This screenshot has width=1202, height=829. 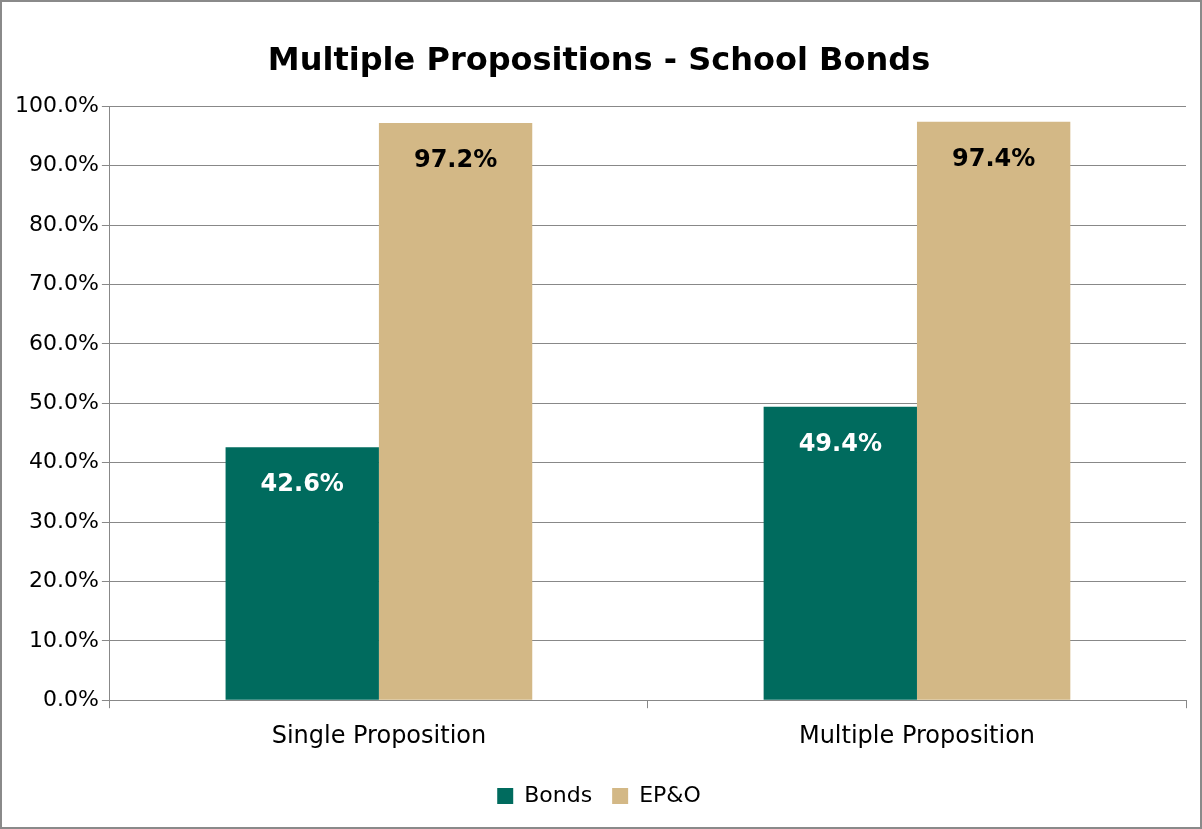 What do you see at coordinates (64, 283) in the screenshot?
I see `y-tick-label: 70.0%` at bounding box center [64, 283].